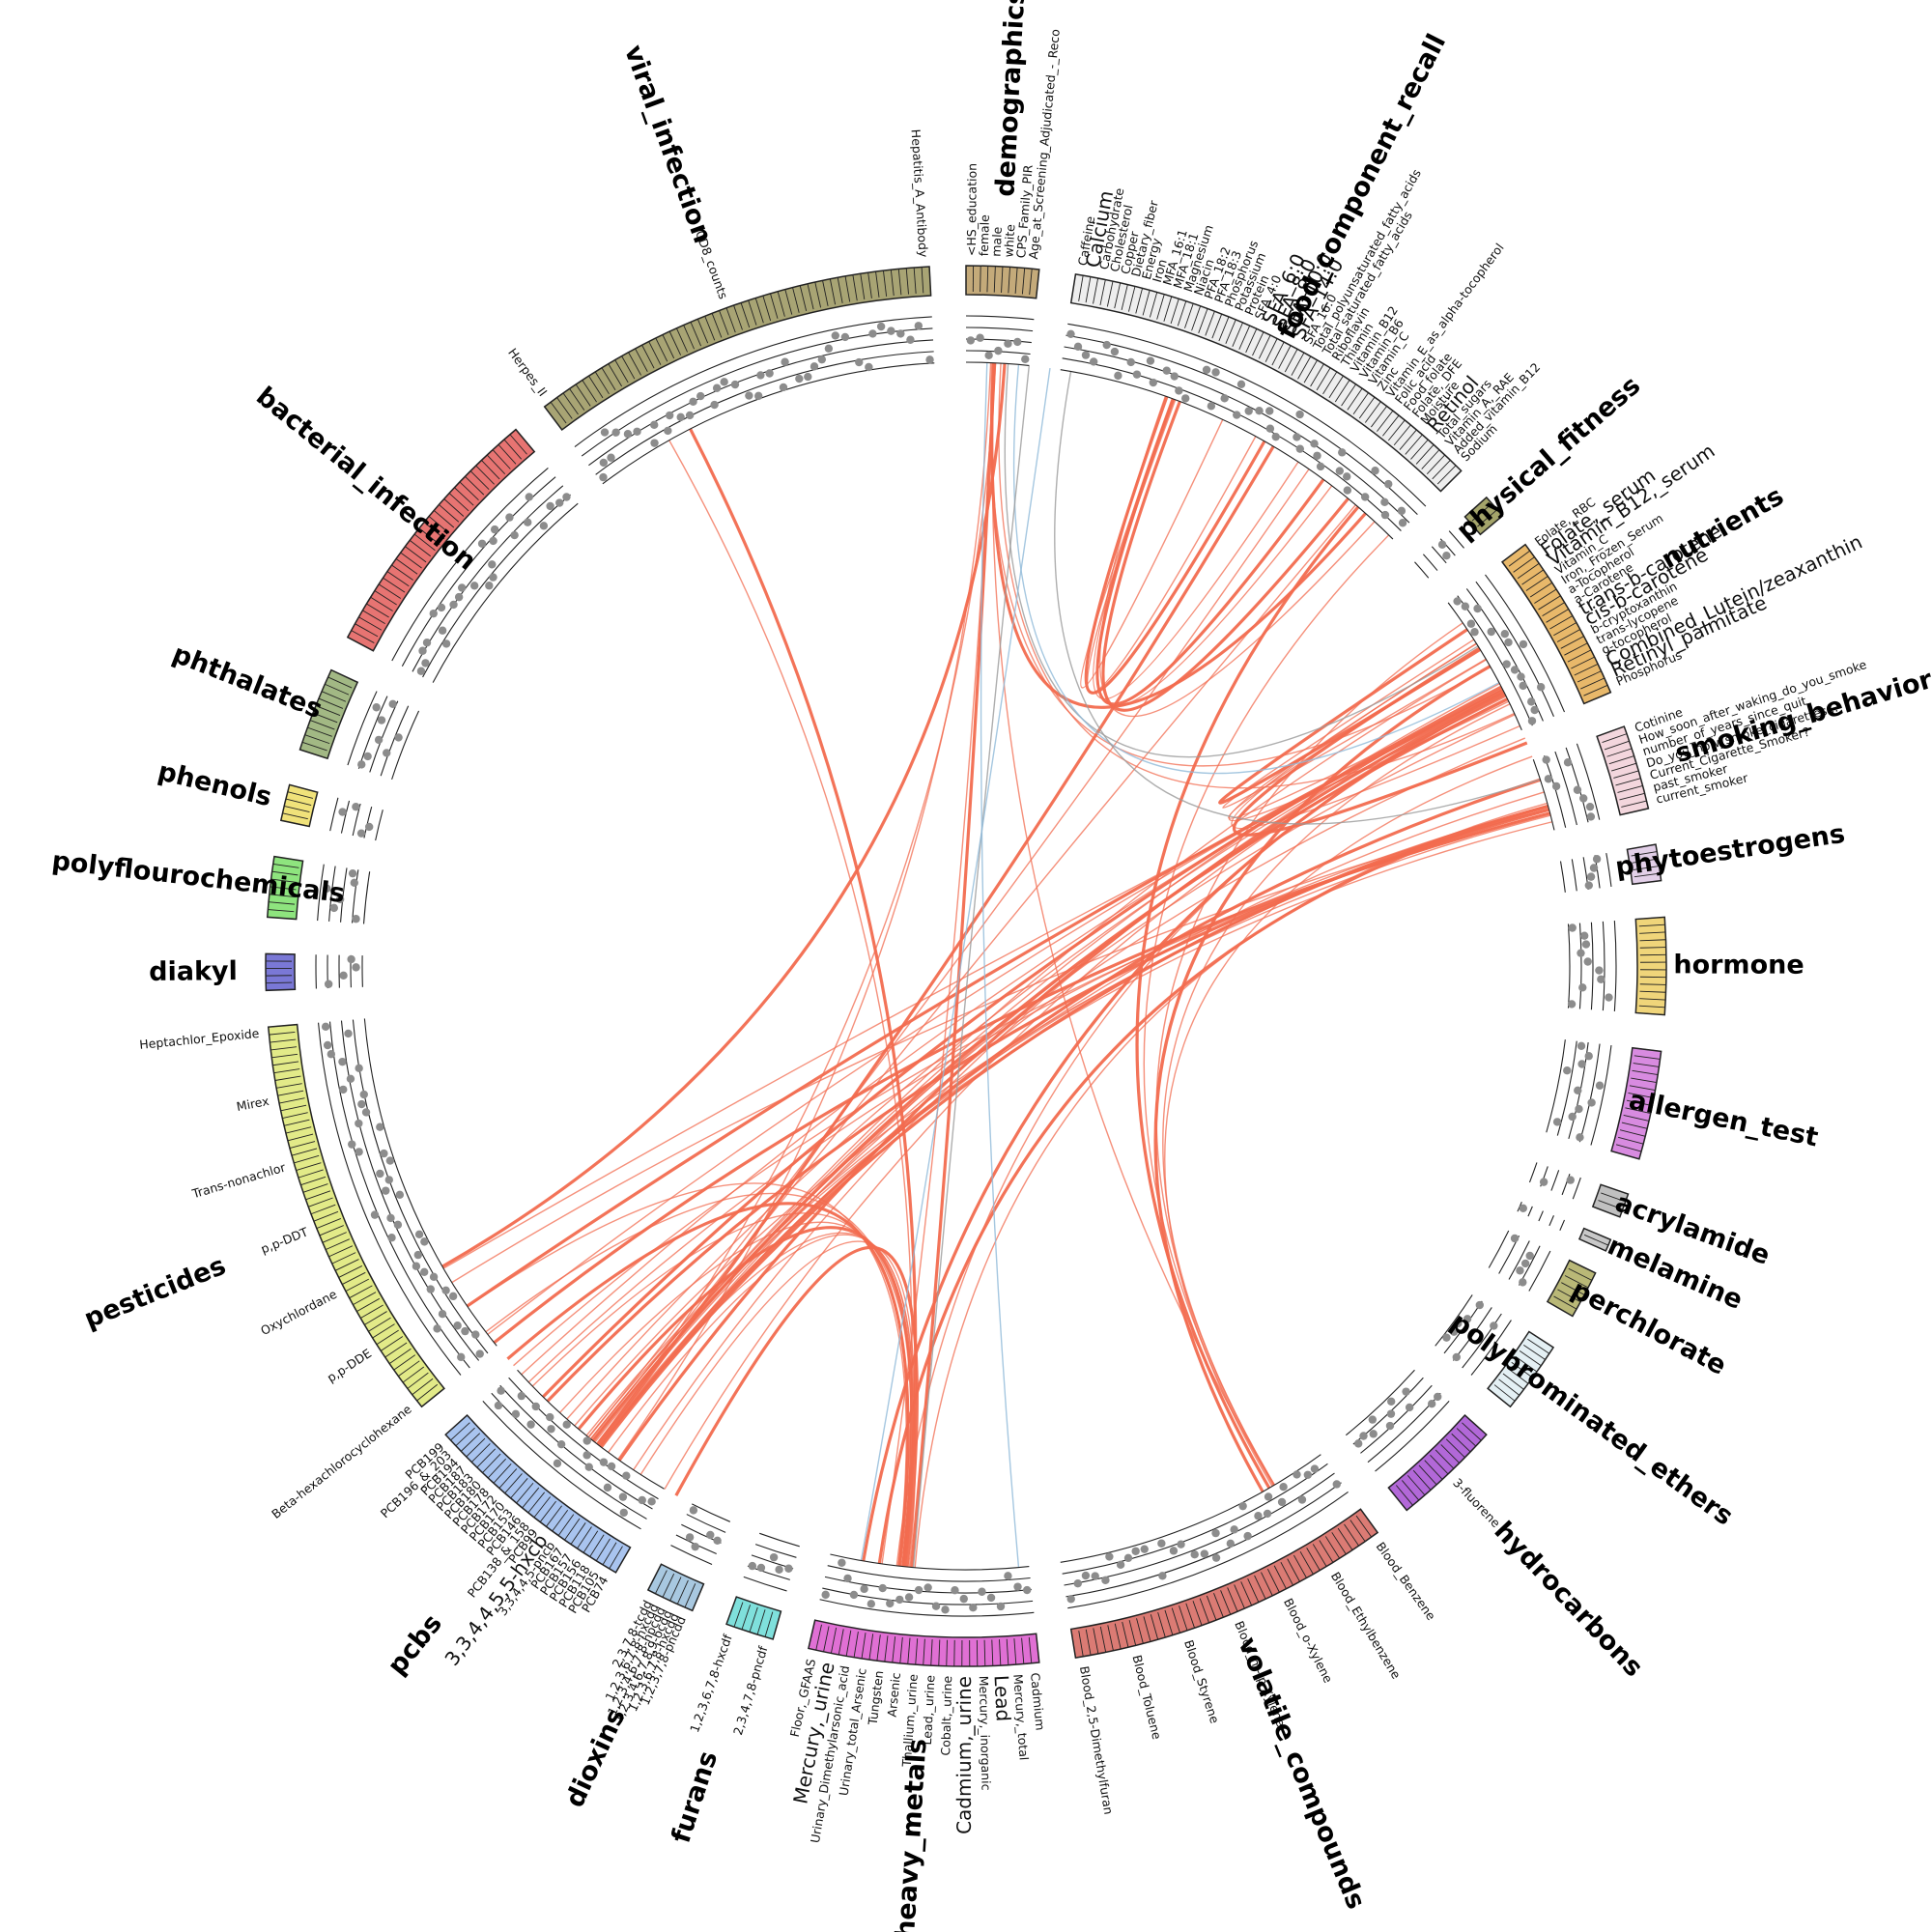 The image size is (1932, 1932). Describe the element at coordinates (1219, 1556) in the screenshot. I see `track-volatile_compounds` at that location.